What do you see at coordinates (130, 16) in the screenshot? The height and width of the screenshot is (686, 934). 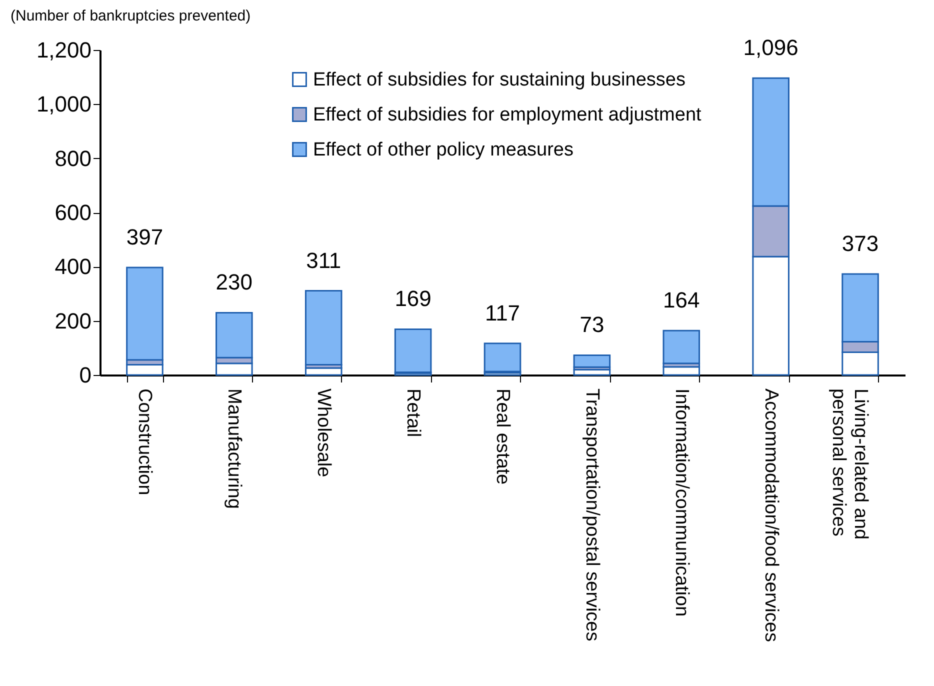 I see `y-axis-title: (Number of bankruptcies prevented)` at bounding box center [130, 16].